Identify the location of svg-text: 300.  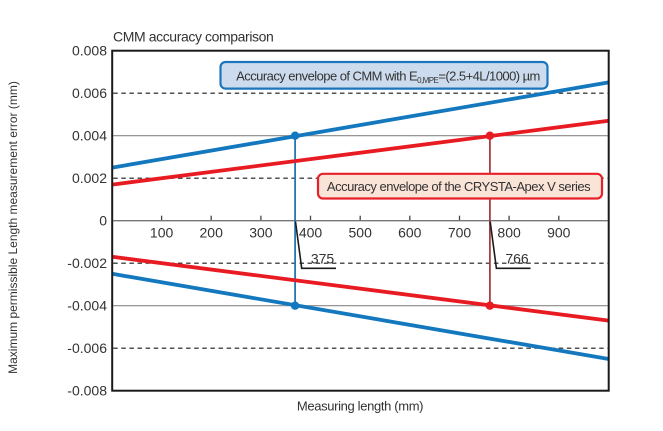
(261, 232).